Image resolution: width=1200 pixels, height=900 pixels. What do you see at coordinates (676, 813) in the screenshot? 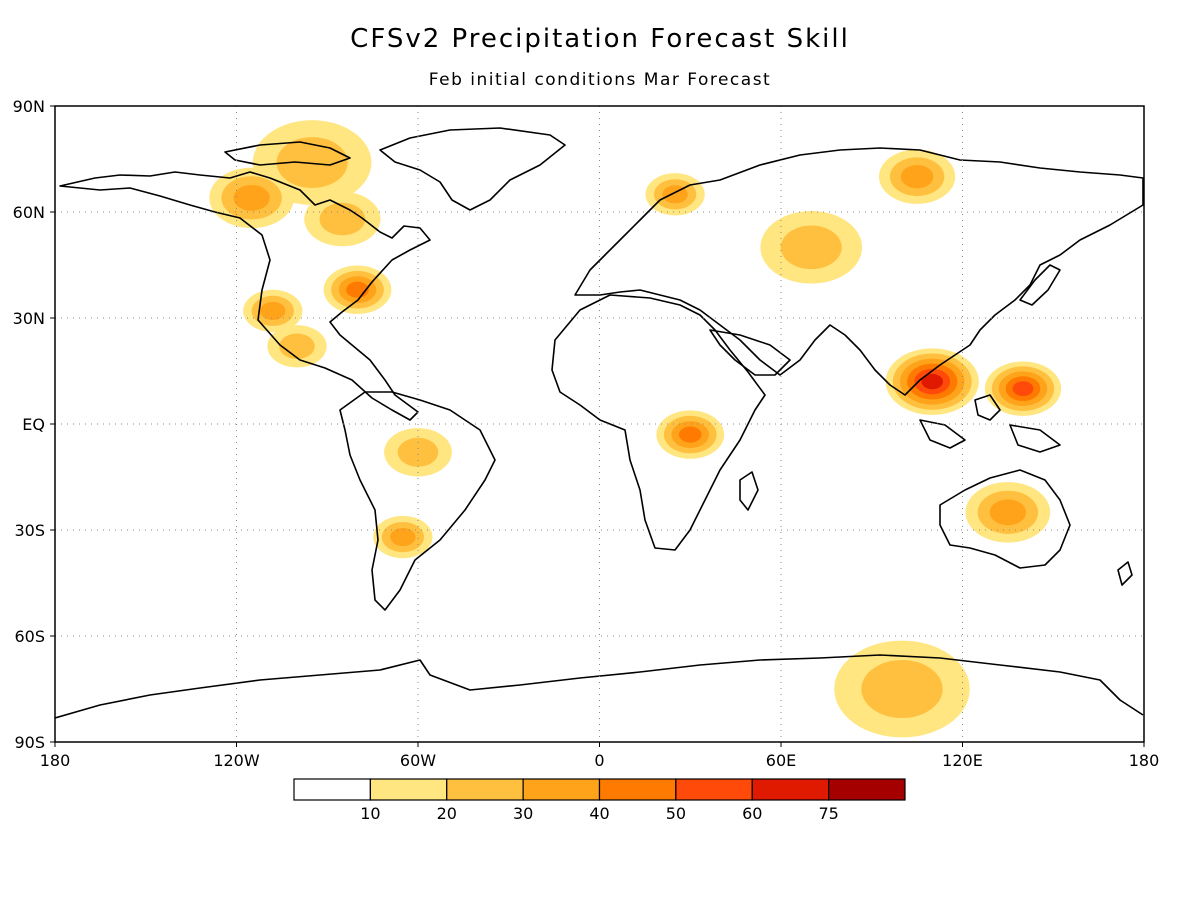
I see `legend-threshold-label: 50` at bounding box center [676, 813].